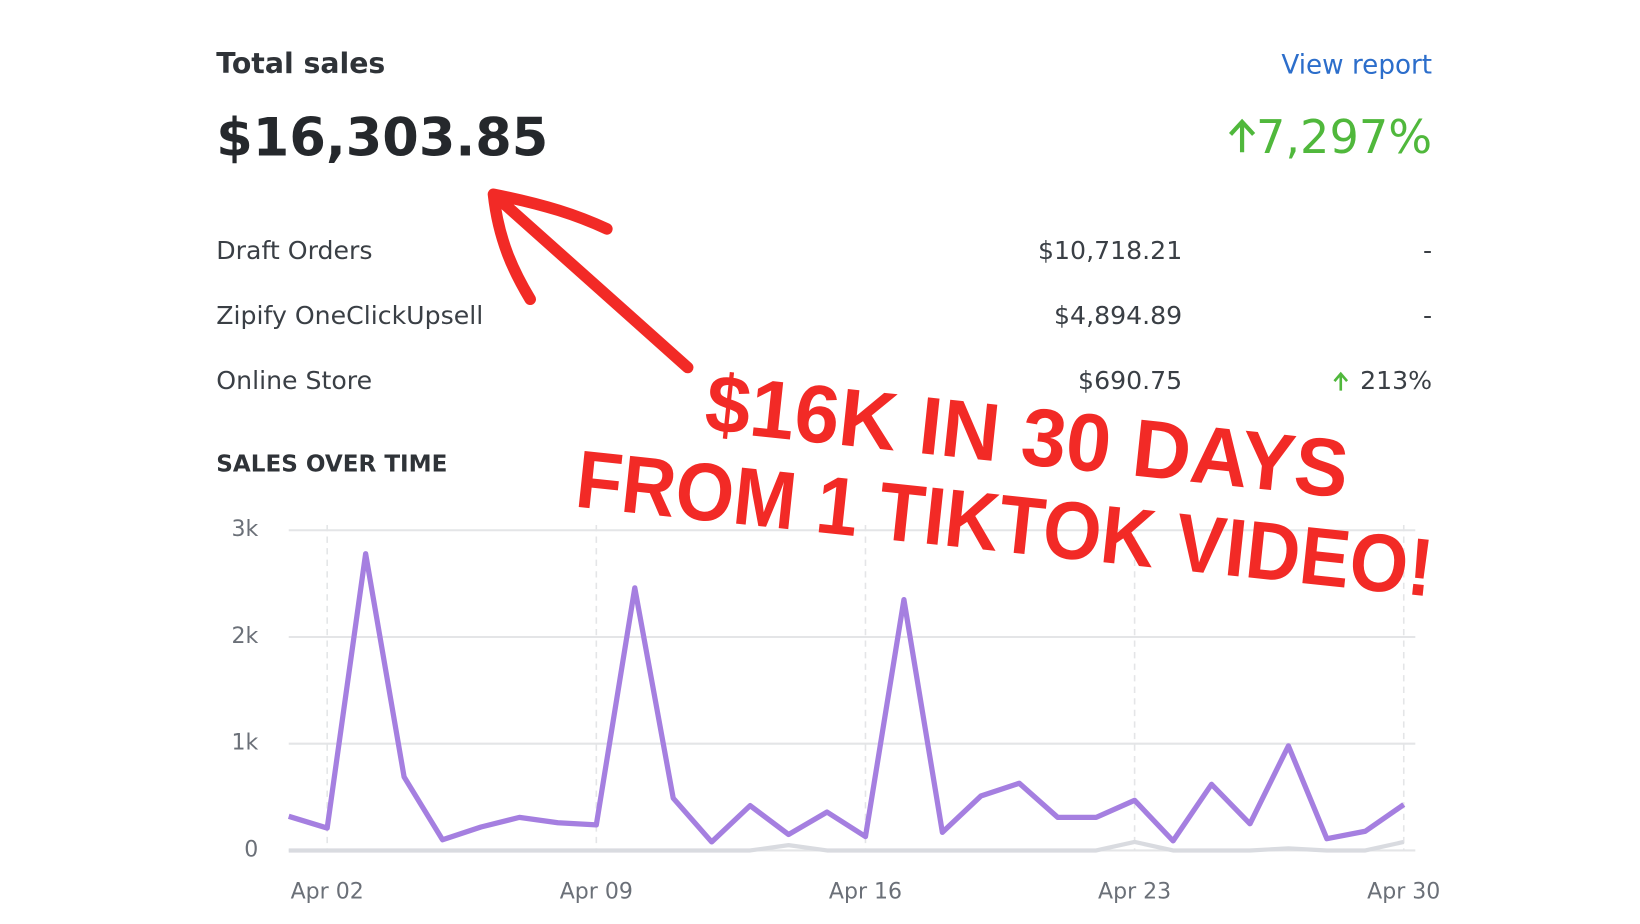  I want to click on chart-title: SALES OVER TIME, so click(331, 465).